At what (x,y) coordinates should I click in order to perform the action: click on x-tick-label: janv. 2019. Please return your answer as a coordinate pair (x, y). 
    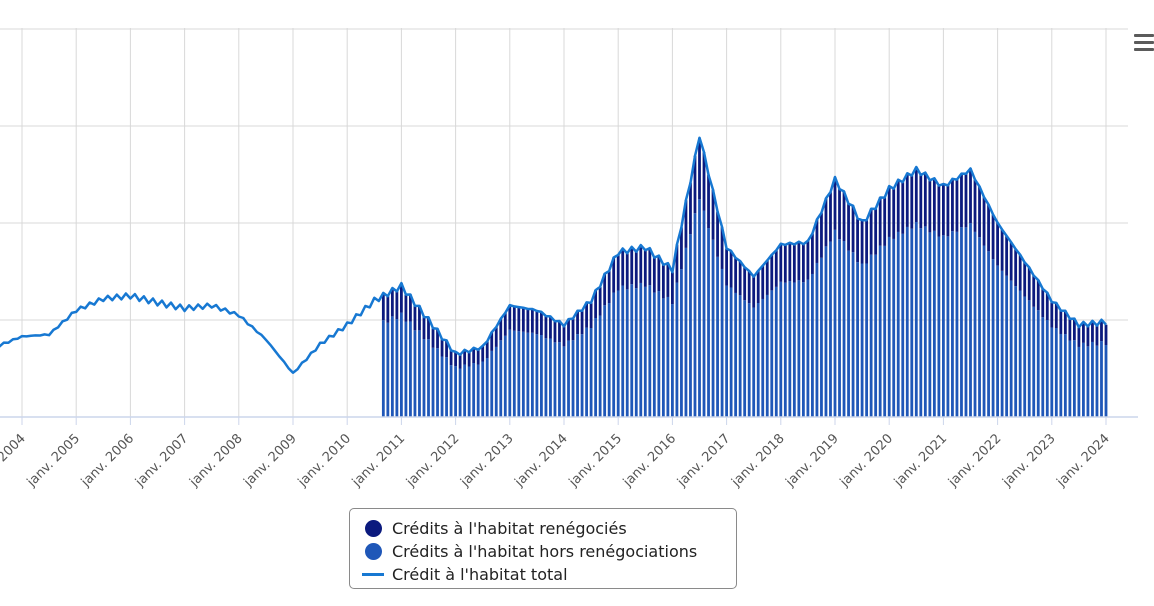
    Looking at the image, I should click on (812, 460).